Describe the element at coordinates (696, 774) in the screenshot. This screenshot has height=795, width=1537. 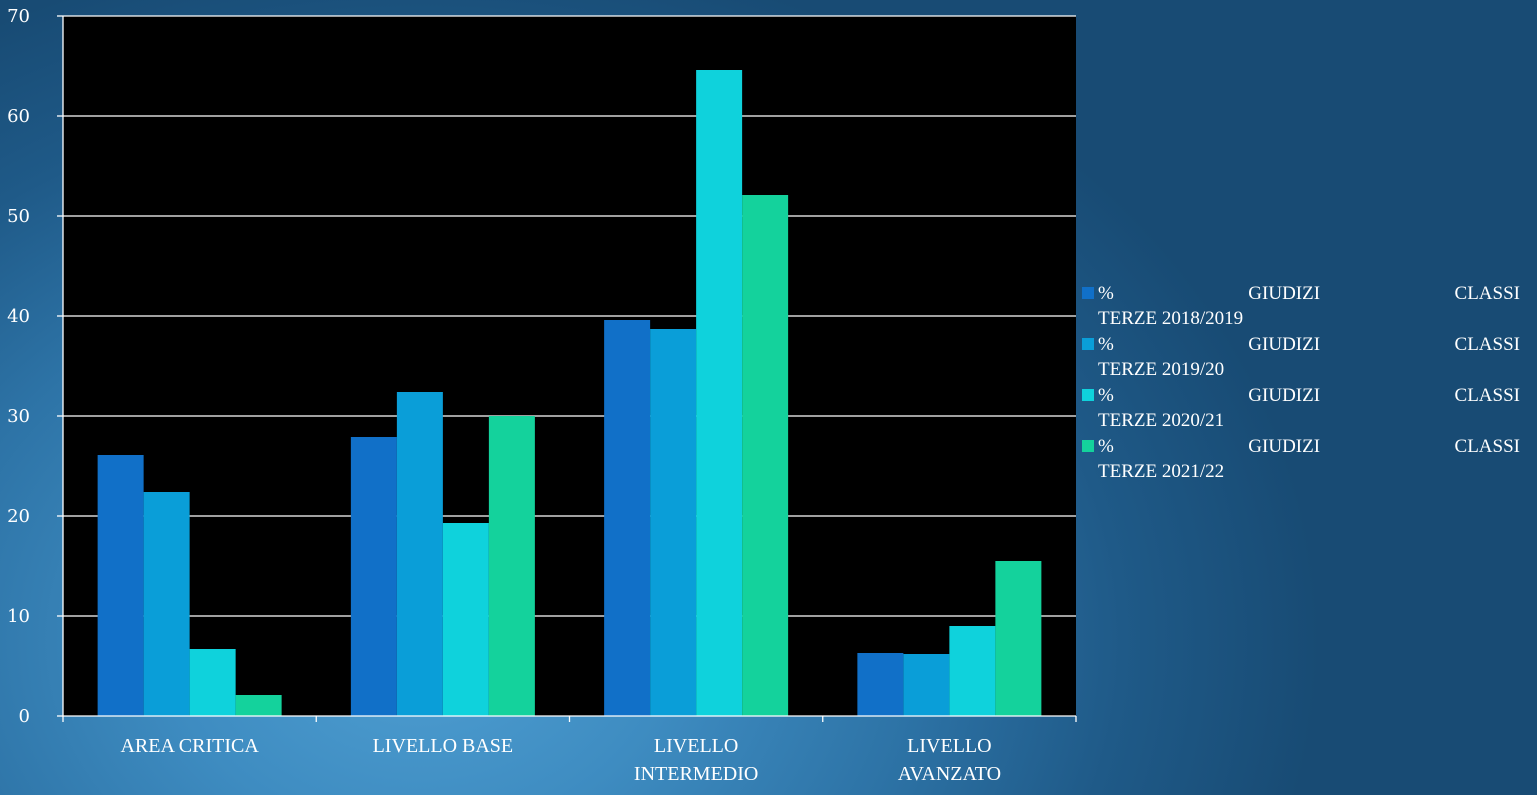
I see `x-tick-label: INTERMEDIO` at that location.